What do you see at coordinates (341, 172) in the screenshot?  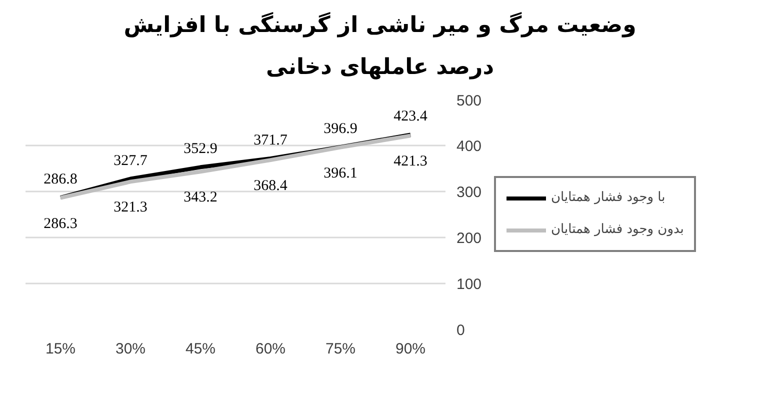 I see `data-label: 396.1` at bounding box center [341, 172].